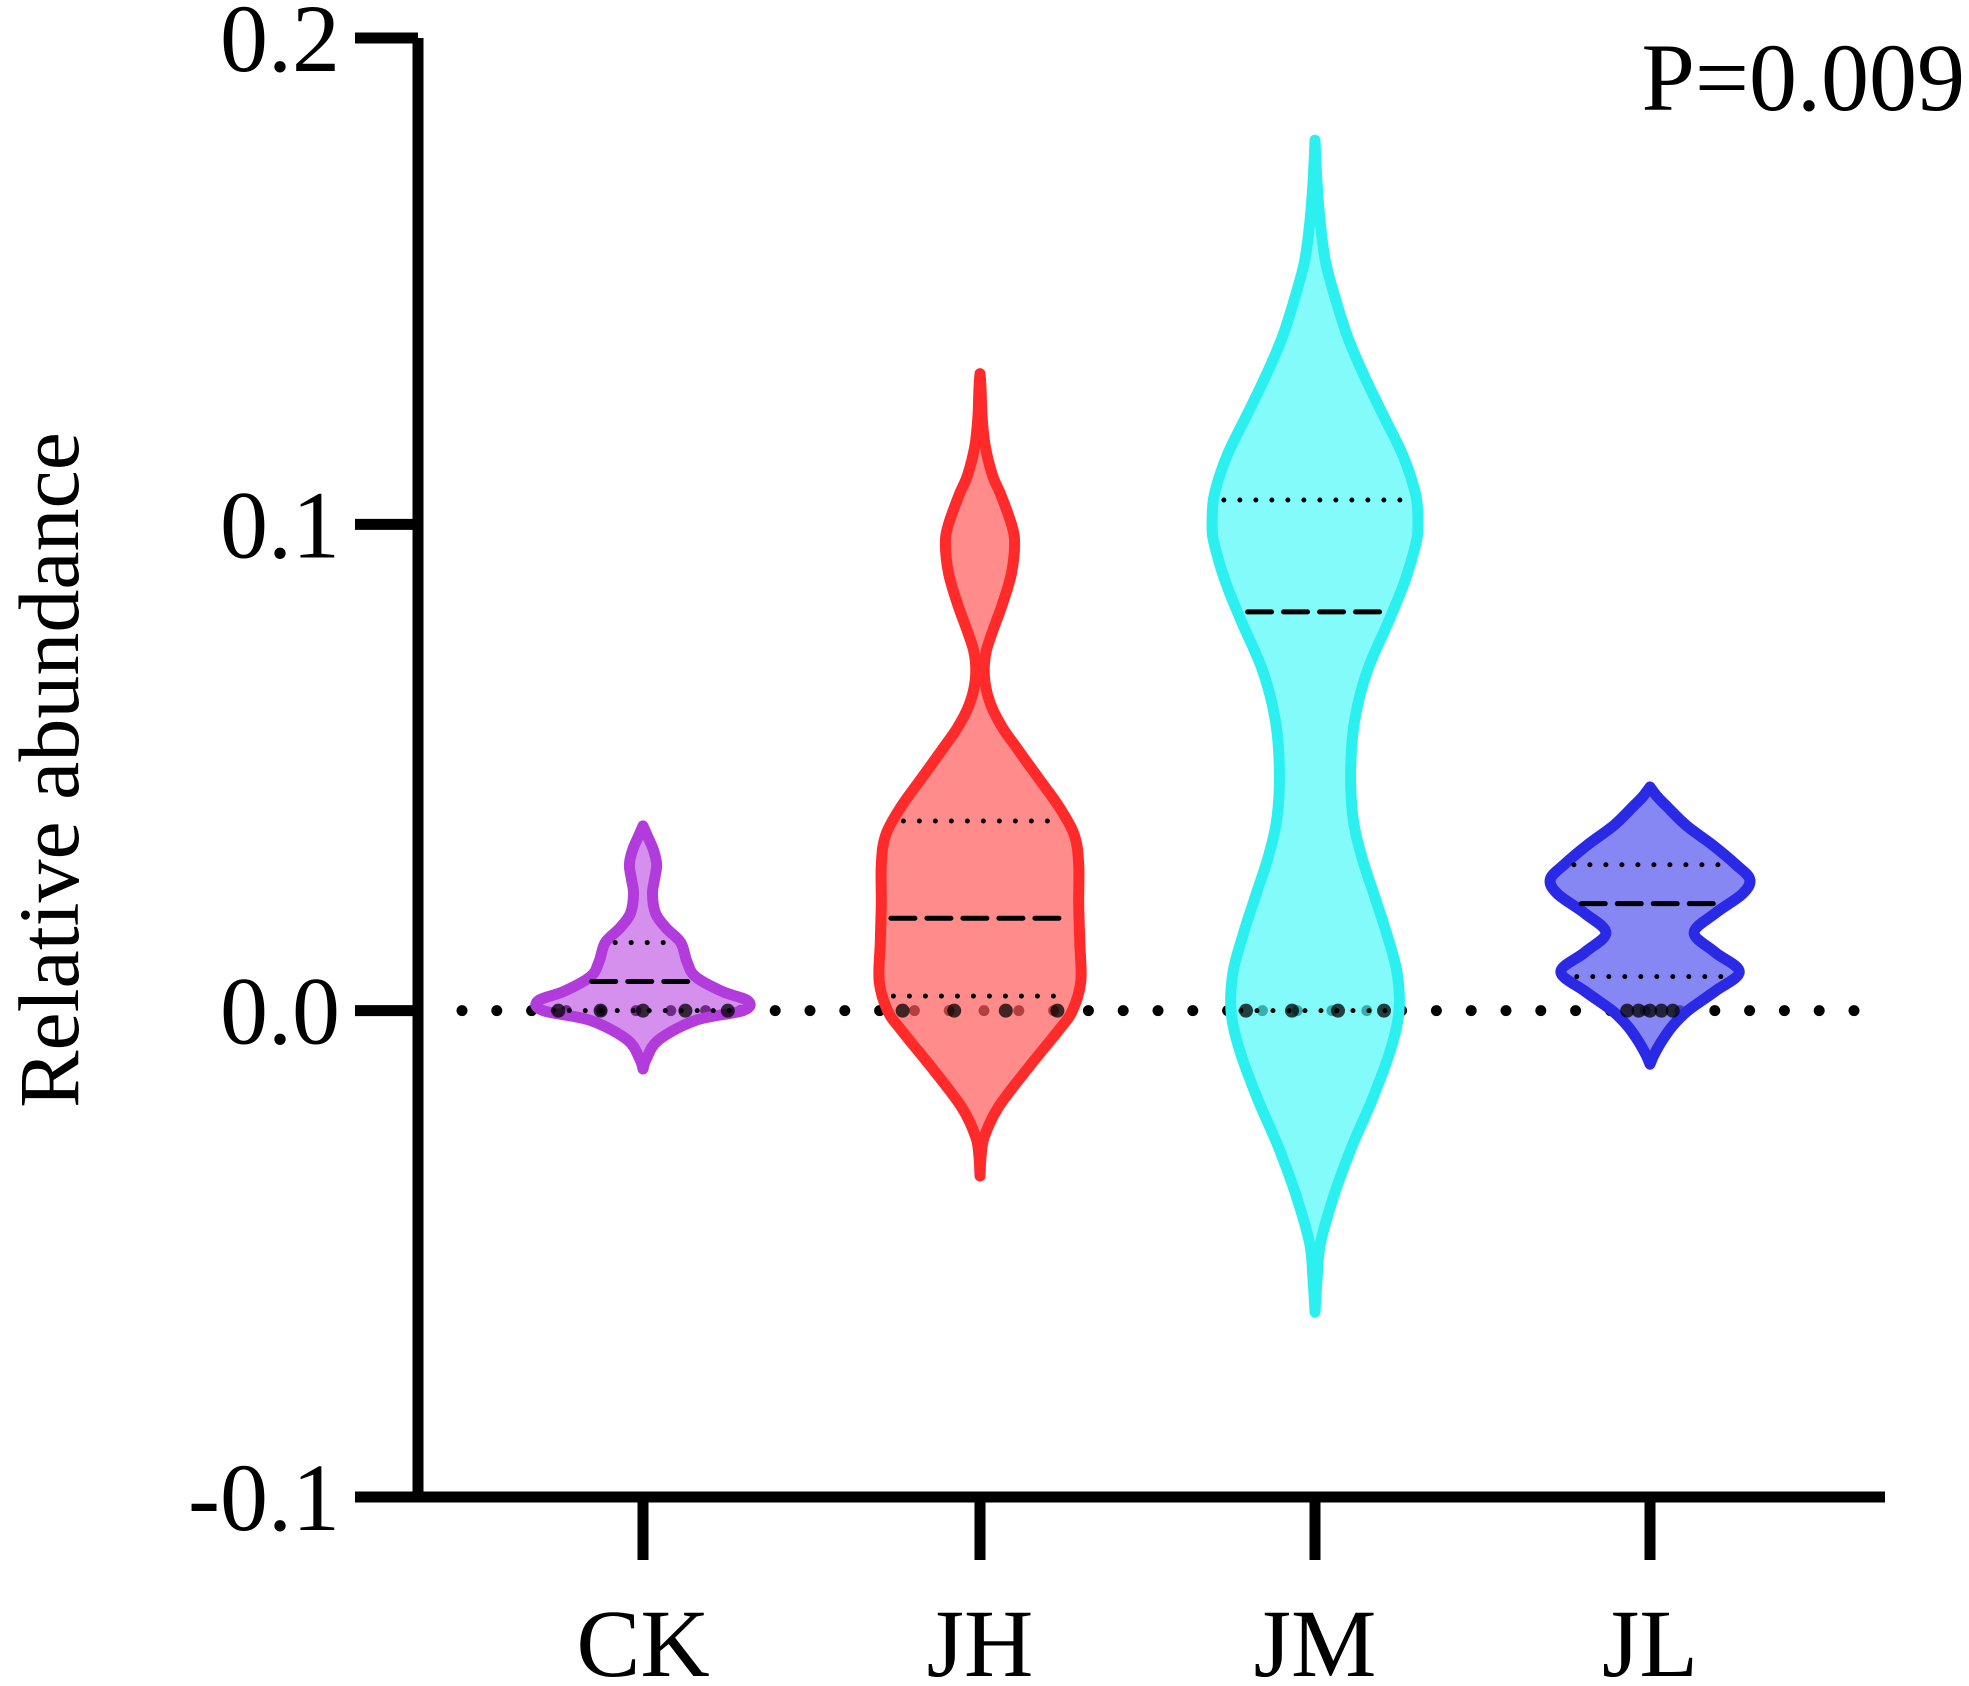 The width and height of the screenshot is (1969, 1686). I want to click on x-tick-label: JH, so click(980, 1638).